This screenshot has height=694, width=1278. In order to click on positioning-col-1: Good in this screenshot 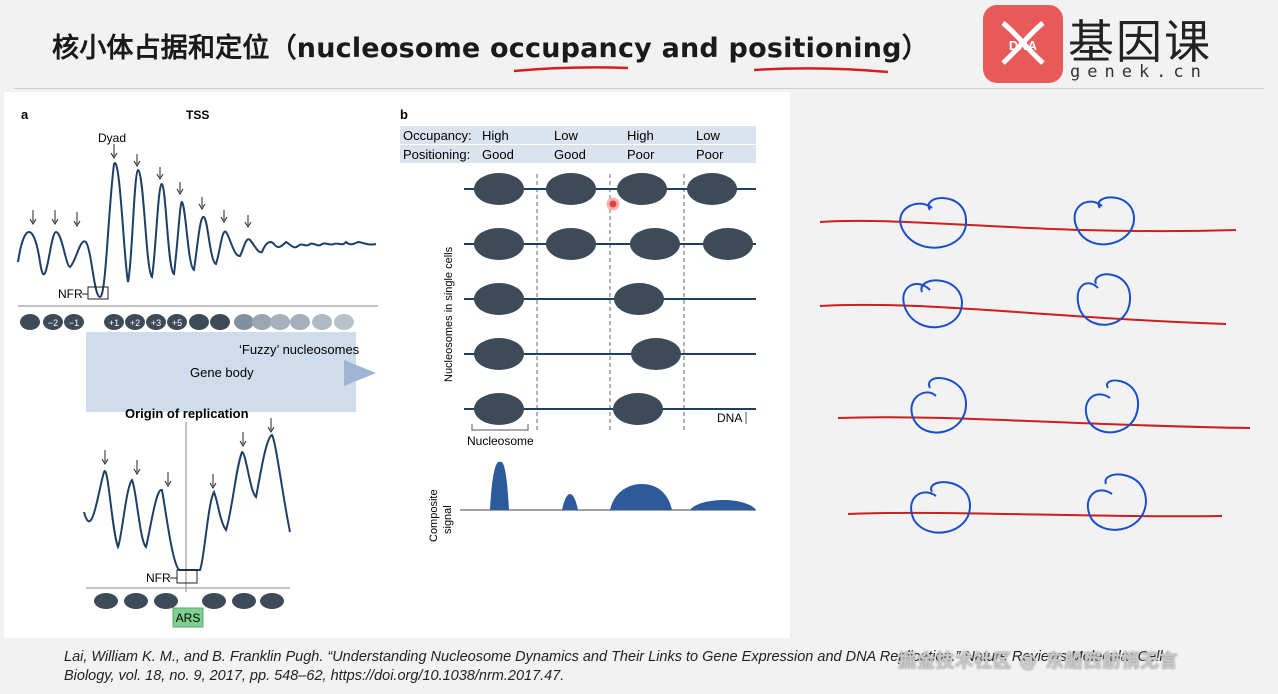, I will do `click(498, 154)`.